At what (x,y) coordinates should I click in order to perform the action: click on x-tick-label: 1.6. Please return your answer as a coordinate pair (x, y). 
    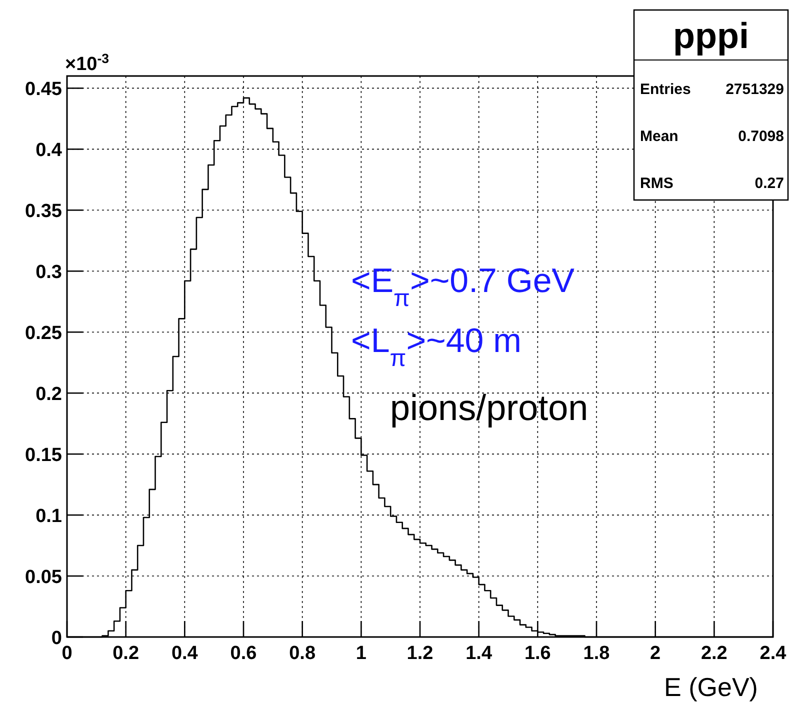
    Looking at the image, I should click on (537, 653).